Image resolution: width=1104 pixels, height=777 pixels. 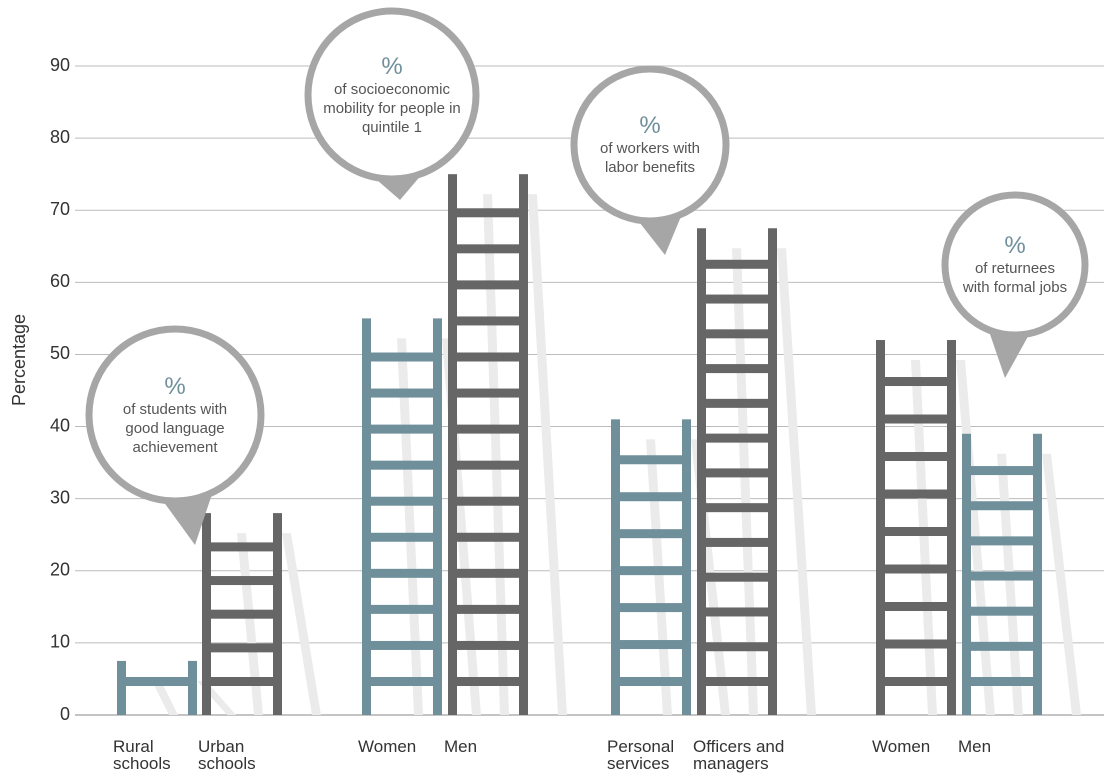 What do you see at coordinates (19, 360) in the screenshot?
I see `y-axis-label: Percentage` at bounding box center [19, 360].